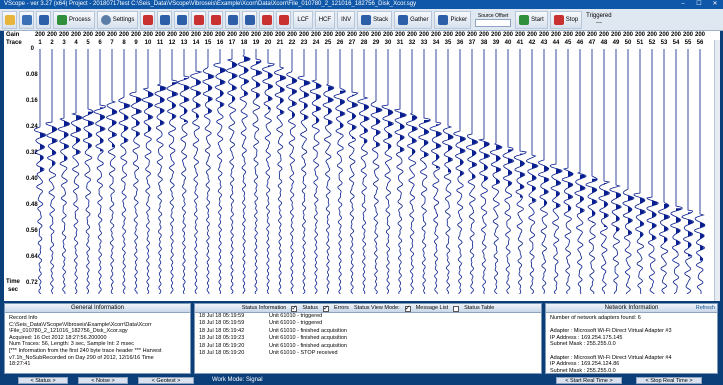 Image resolution: width=723 pixels, height=385 pixels. I want to click on trace-number: 8, so click(124, 43).